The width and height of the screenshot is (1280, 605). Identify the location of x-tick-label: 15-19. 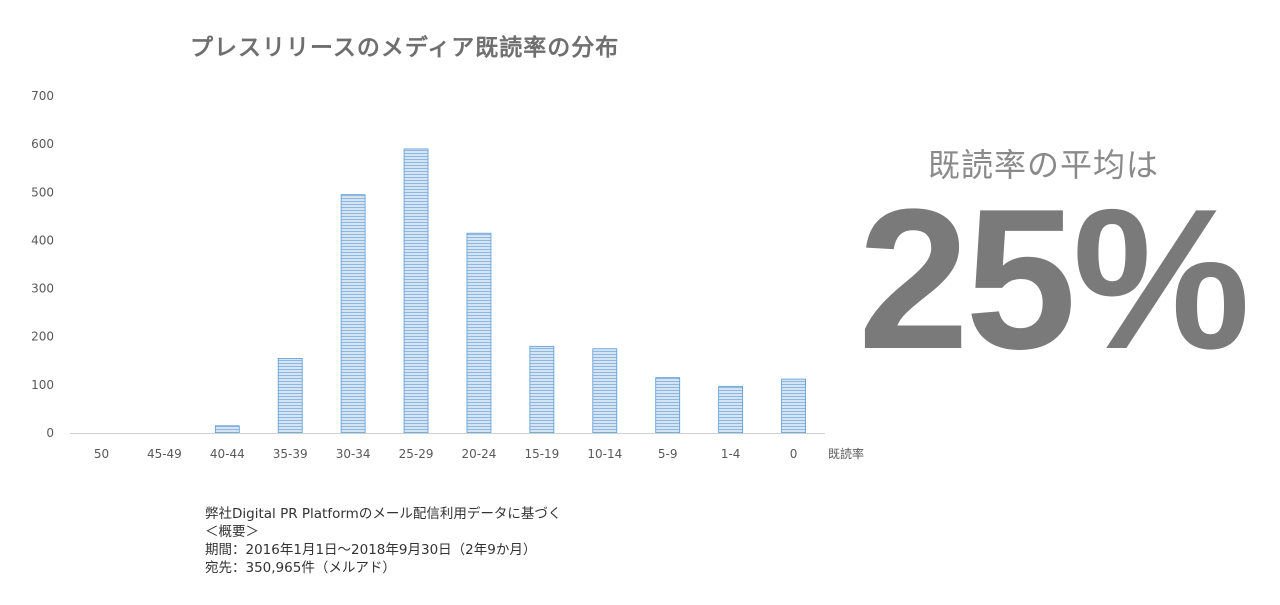
(541, 454).